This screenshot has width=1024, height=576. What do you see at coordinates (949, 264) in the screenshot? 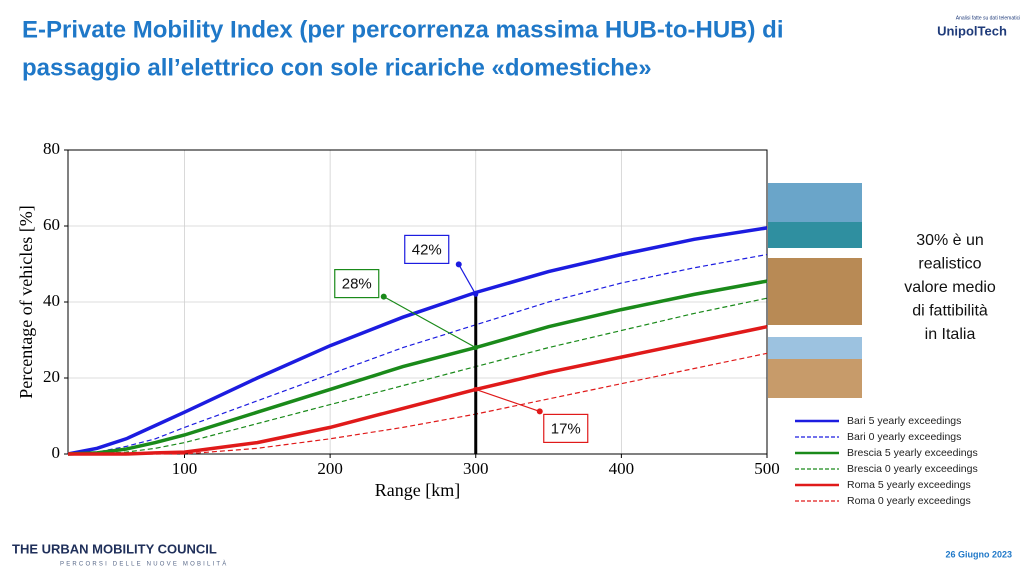
I see `note-line: realistico` at bounding box center [949, 264].